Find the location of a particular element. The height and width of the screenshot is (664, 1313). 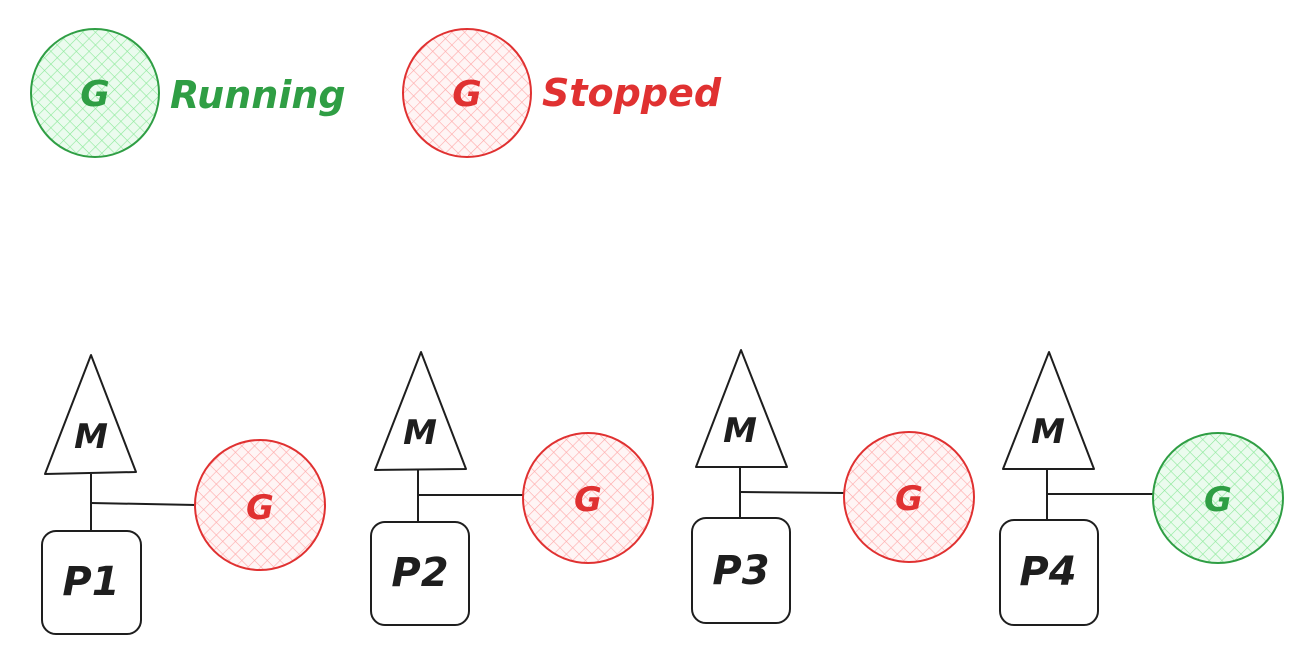

processor-label: P1 is located at coordinates (90, 582).